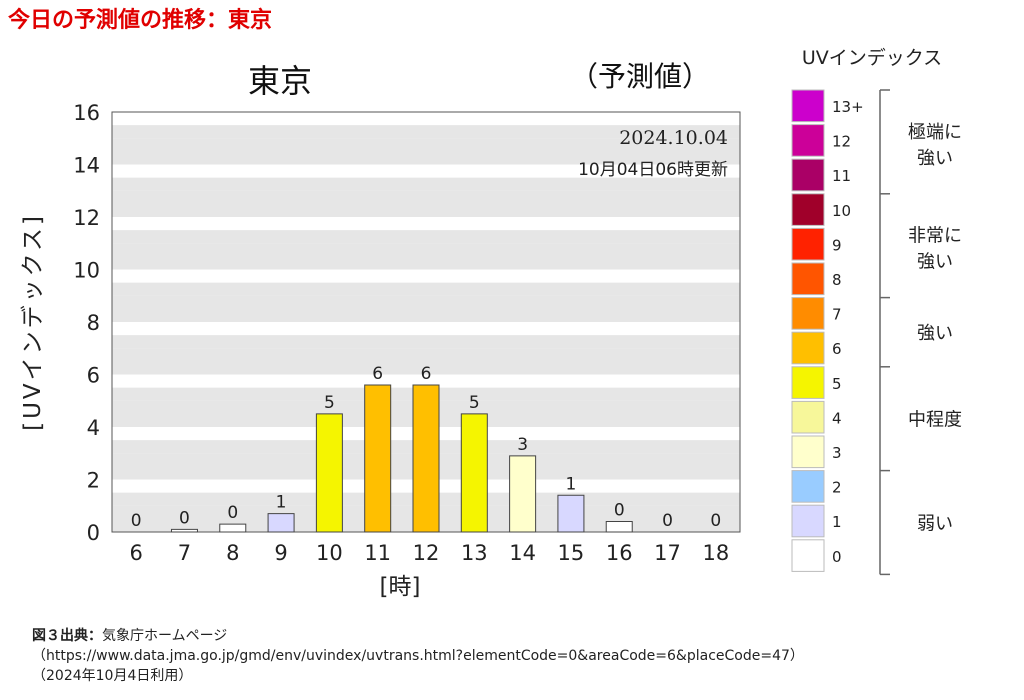  I want to click on x-tick-label: 16, so click(619, 553).